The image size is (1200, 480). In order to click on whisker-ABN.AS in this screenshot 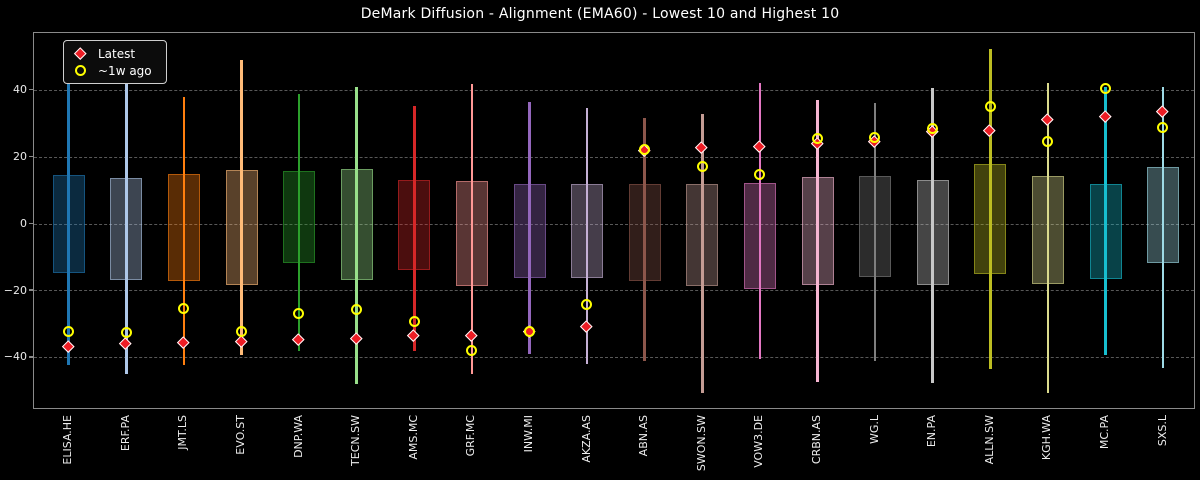, I will do `click(644, 239)`.